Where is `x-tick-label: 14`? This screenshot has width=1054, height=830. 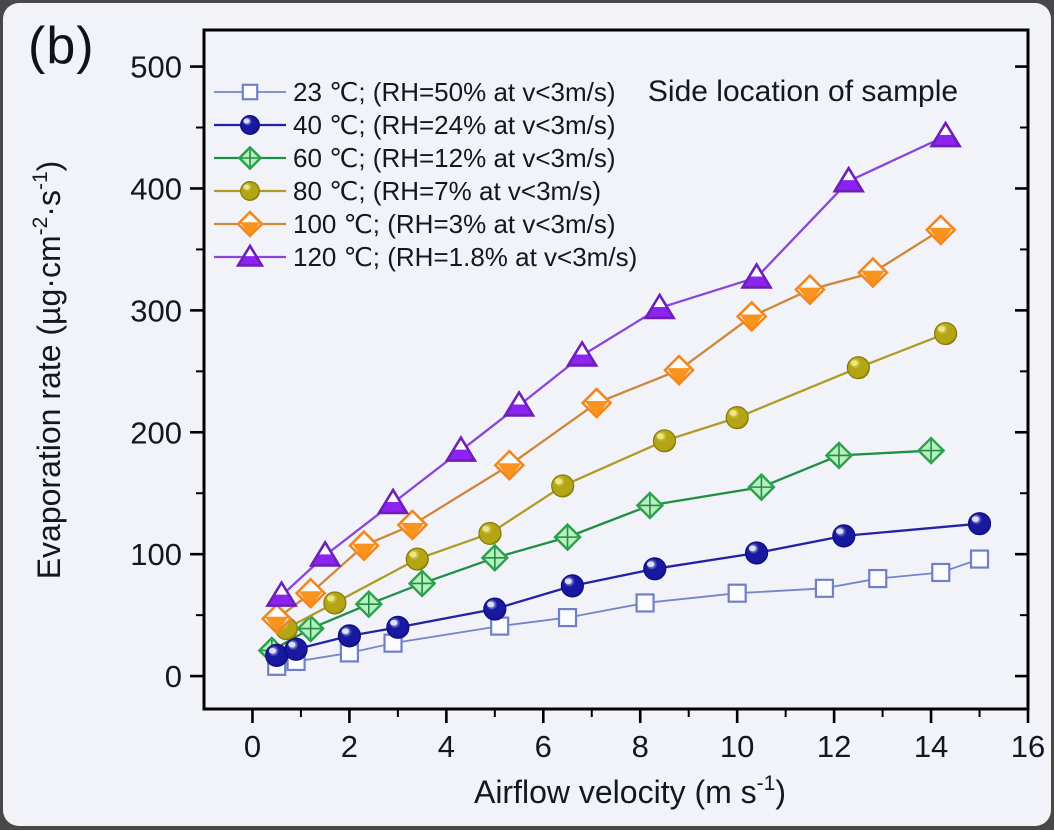
x-tick-label: 14 is located at coordinates (931, 746).